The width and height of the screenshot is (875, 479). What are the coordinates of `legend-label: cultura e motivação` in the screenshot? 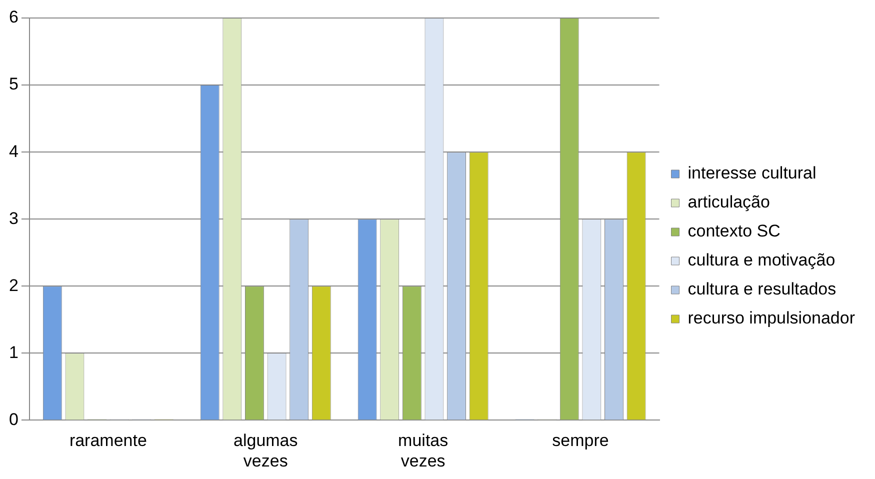 It's located at (762, 260).